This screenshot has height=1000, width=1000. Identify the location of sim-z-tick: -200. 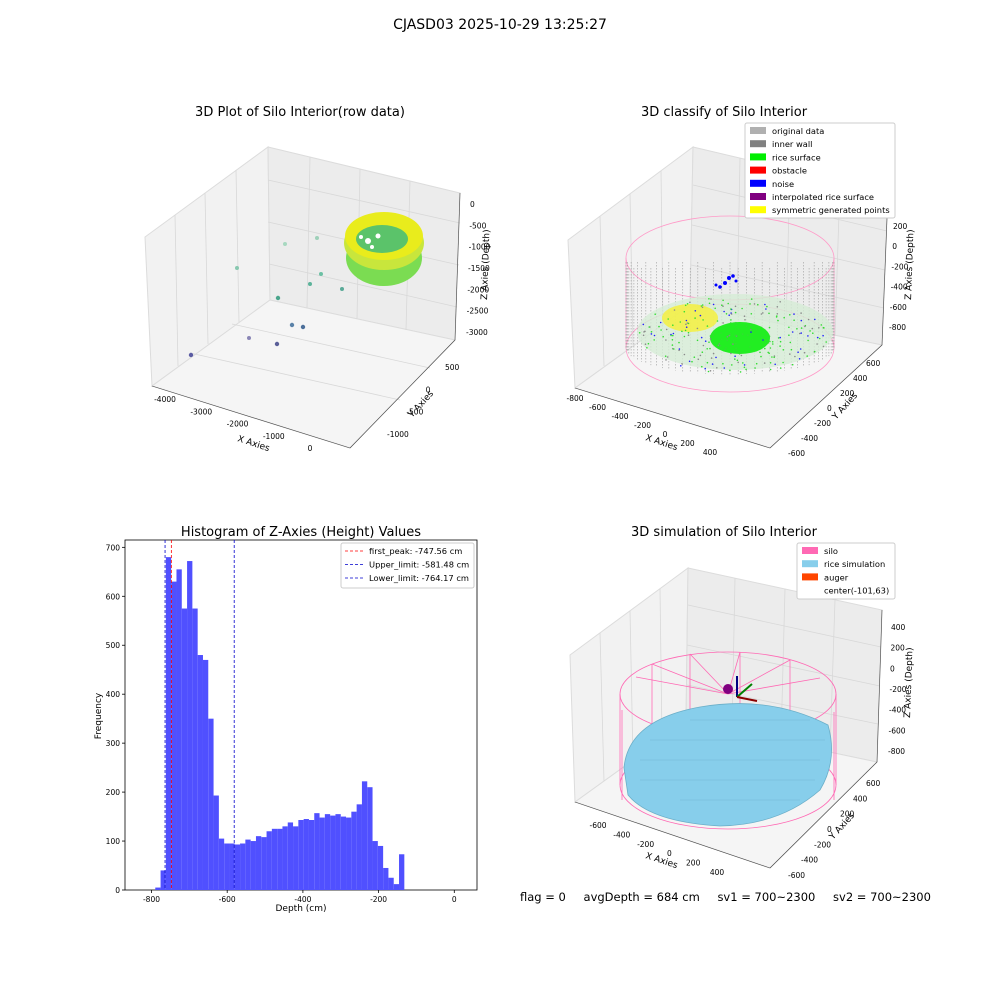
(898, 689).